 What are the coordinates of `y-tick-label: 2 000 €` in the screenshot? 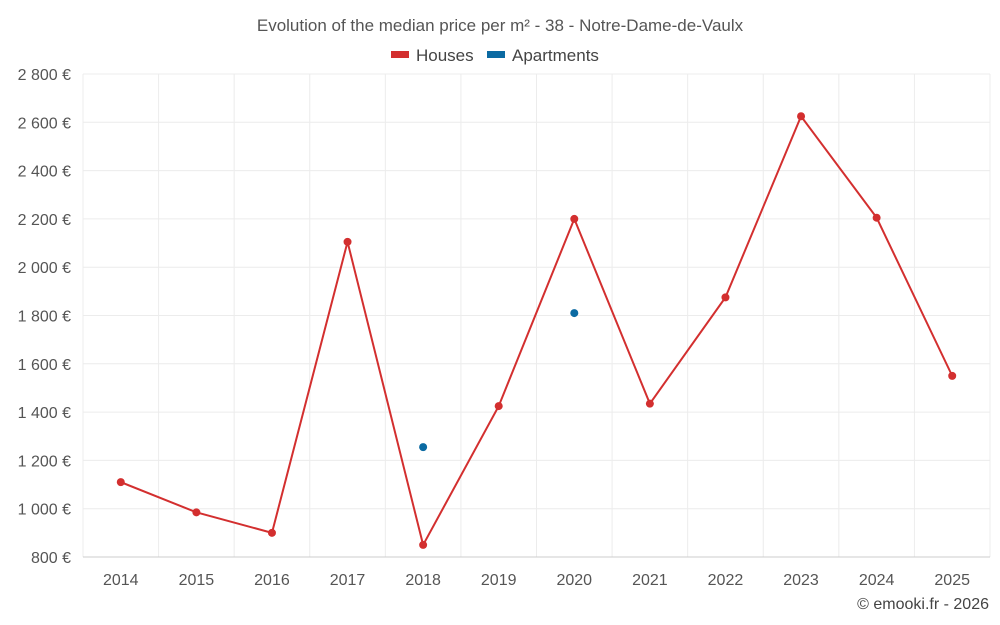 It's located at (44, 268).